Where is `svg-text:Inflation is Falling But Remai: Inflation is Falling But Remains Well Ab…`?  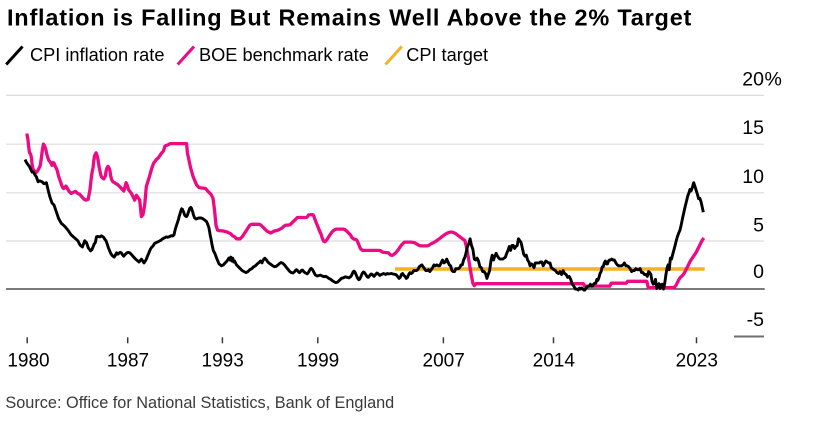
svg-text:Inflation is Falling But Remai: Inflation is Falling But Remains Well Ab… is located at coordinates (349, 17).